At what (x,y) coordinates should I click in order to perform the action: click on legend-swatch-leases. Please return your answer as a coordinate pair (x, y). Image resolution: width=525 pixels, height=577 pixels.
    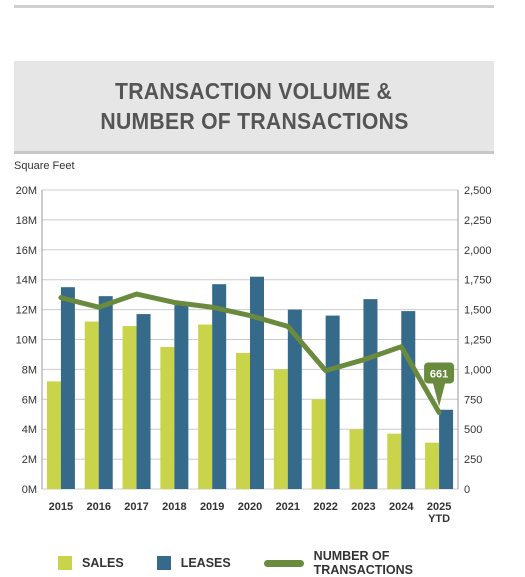
    Looking at the image, I should click on (163, 563).